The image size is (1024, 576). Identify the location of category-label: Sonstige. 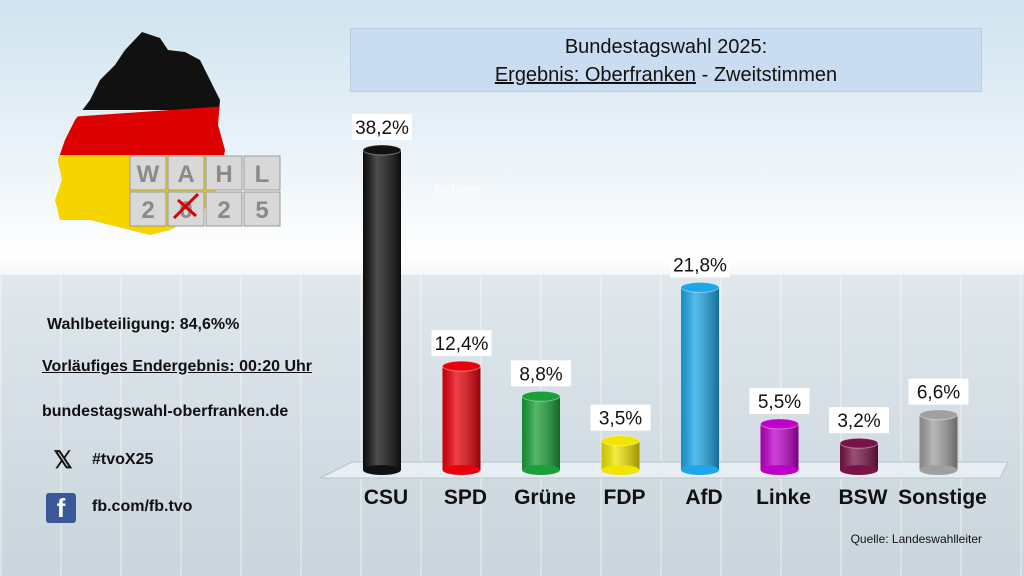
(942, 497).